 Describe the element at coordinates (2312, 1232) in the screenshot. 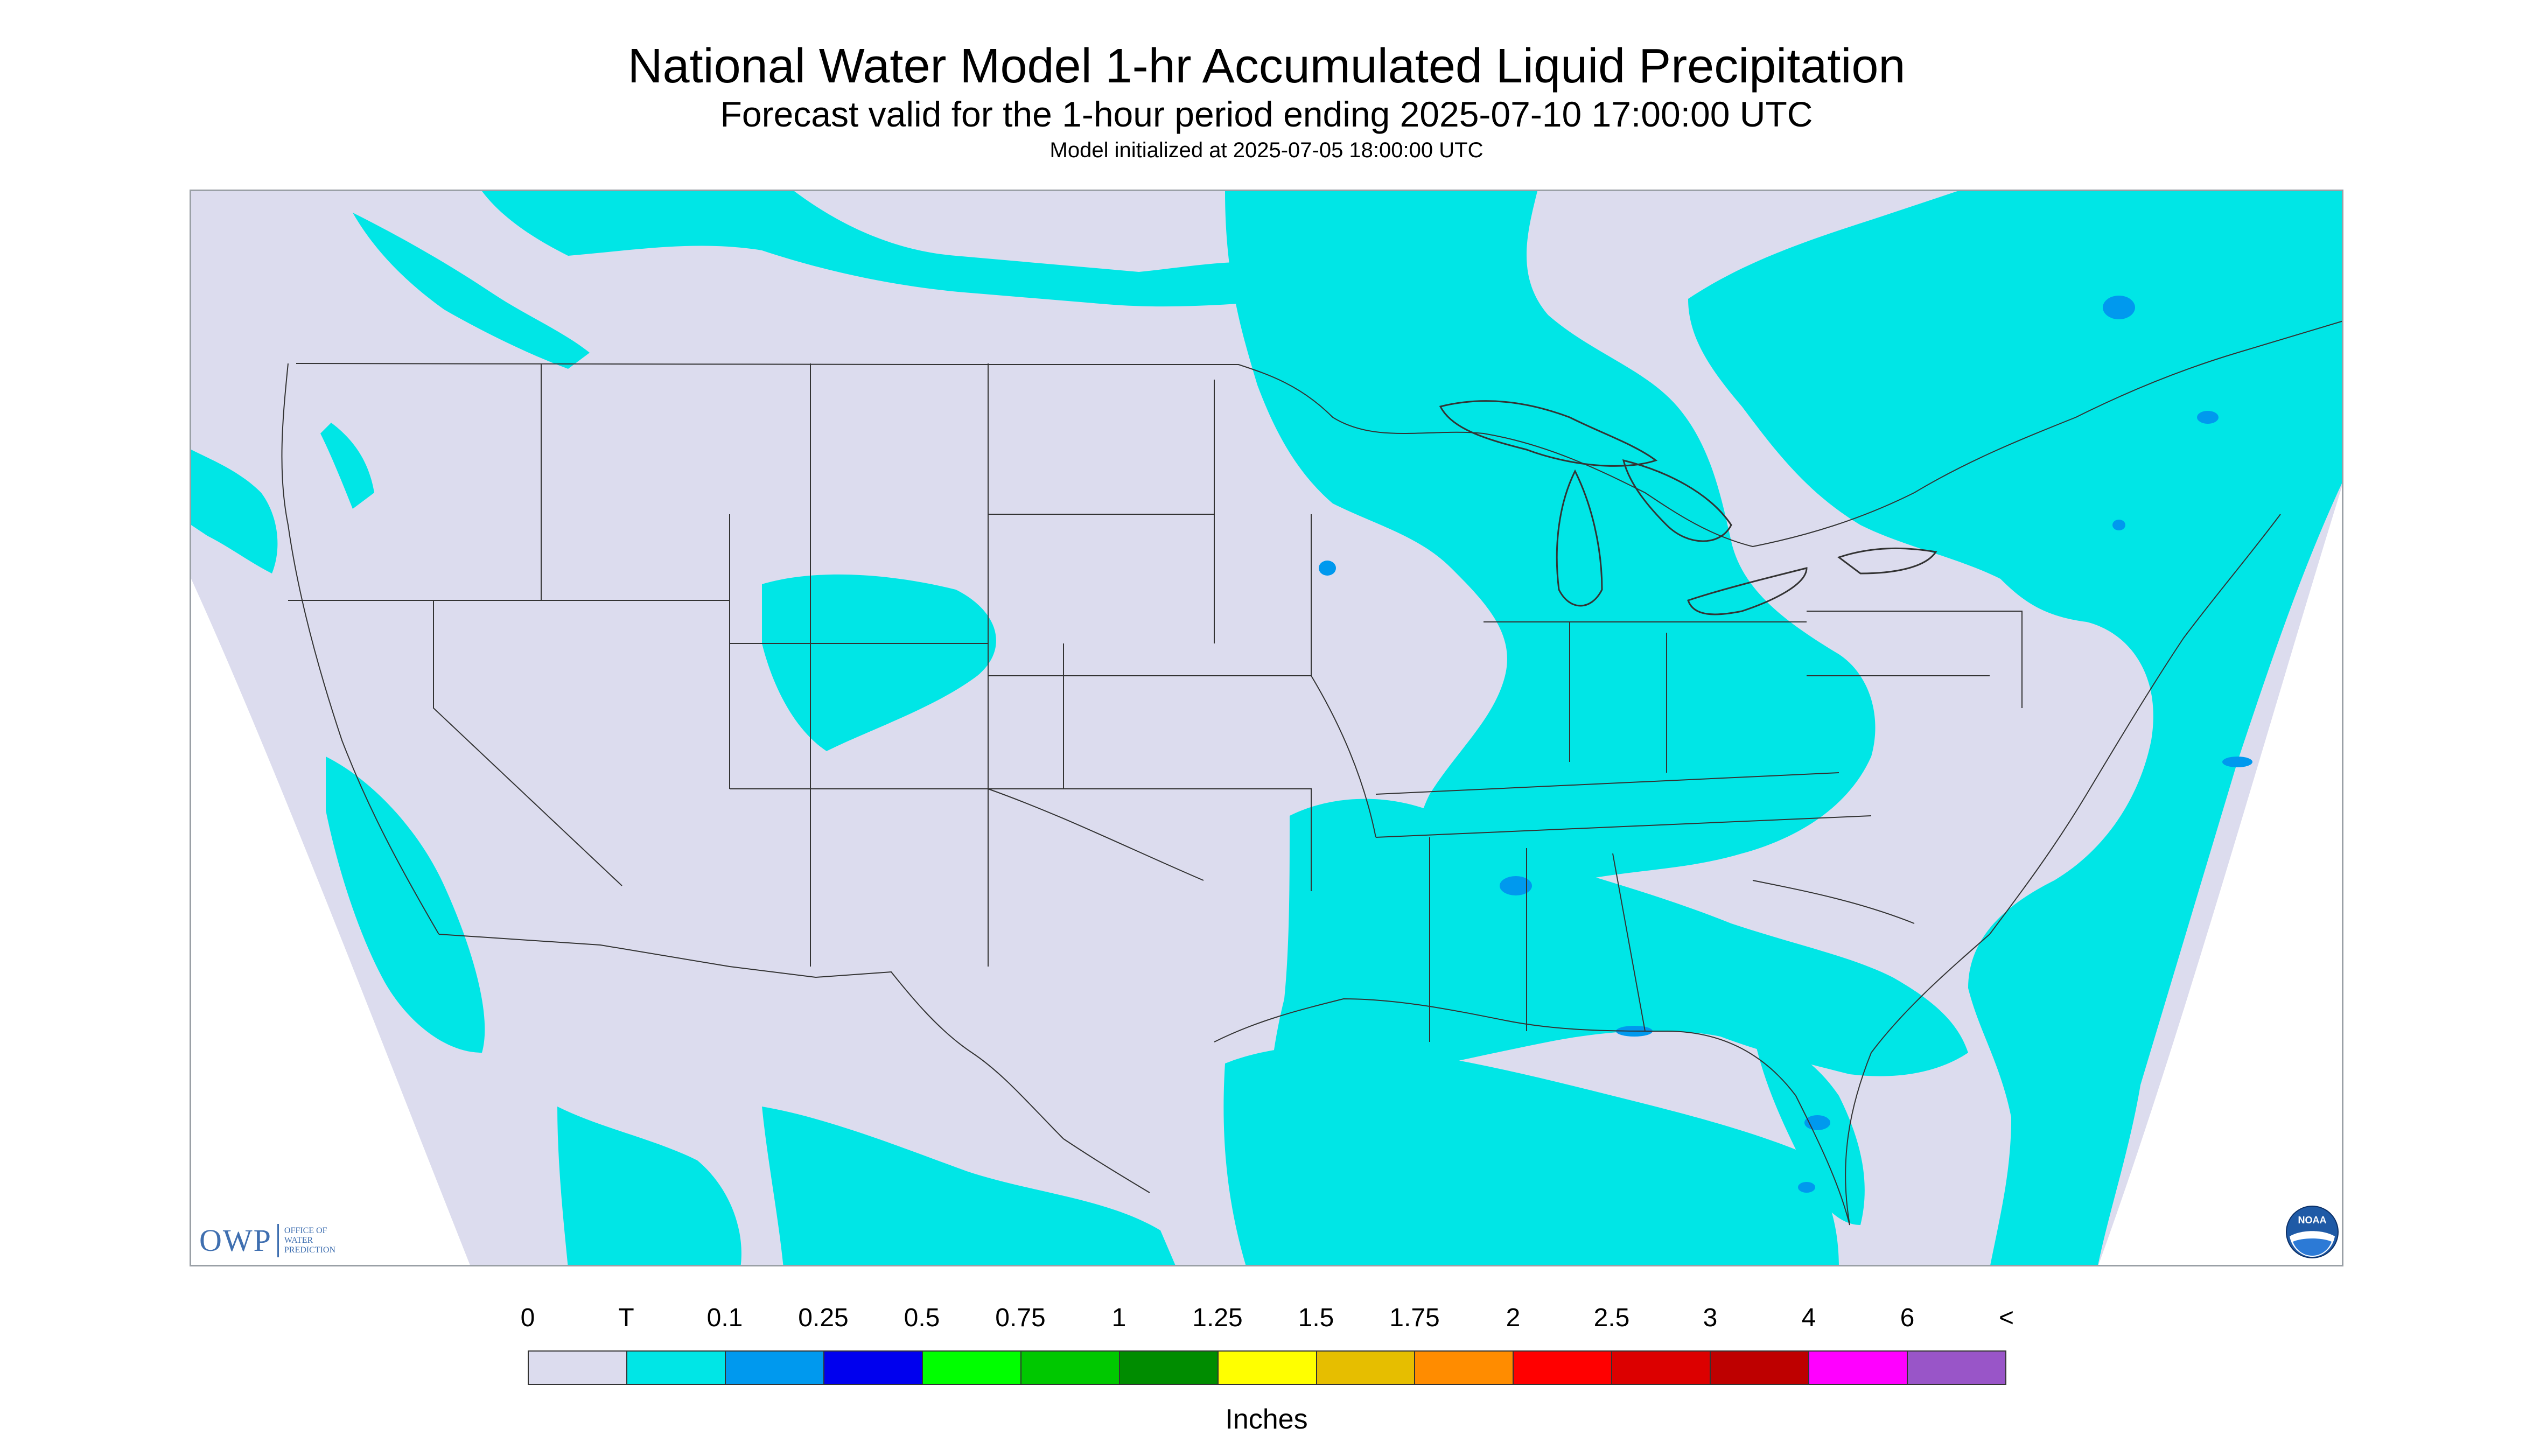

I see `noaa-logo-icon: NOAA` at that location.